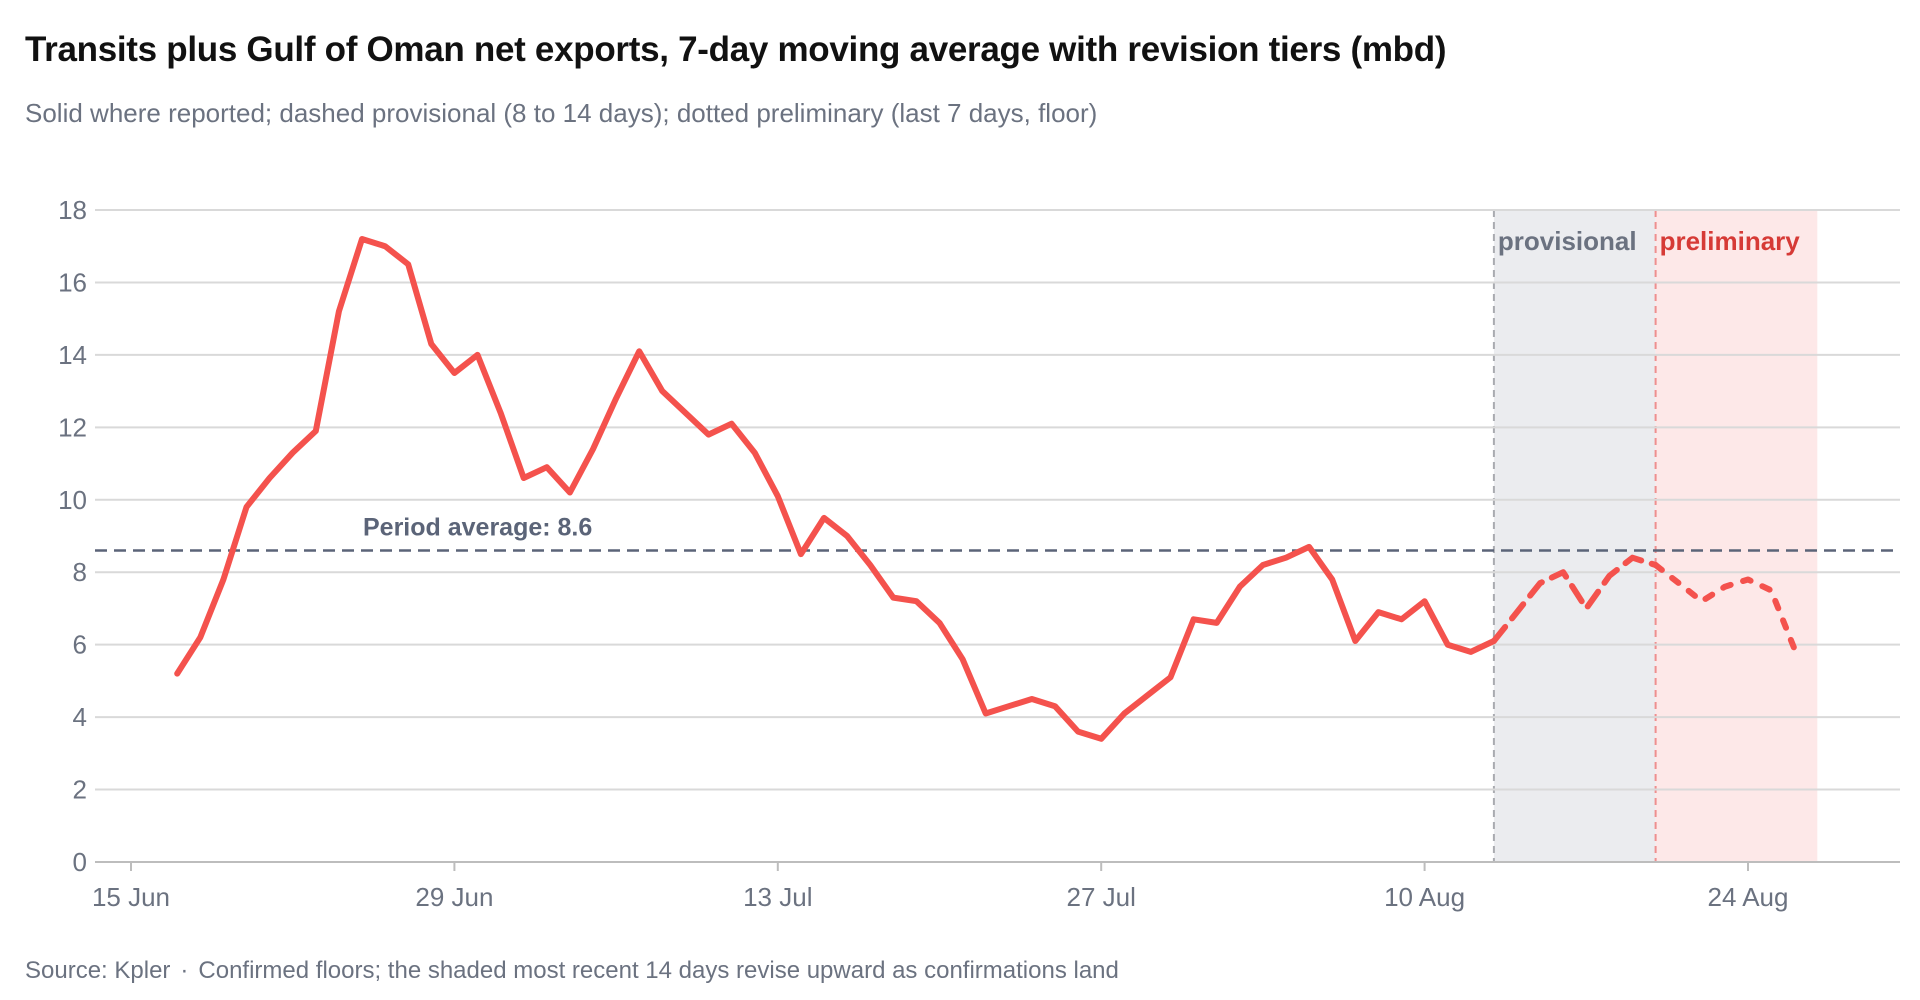 This screenshot has width=1920, height=1000. I want to click on y-tick-label-14: 14, so click(72, 355).